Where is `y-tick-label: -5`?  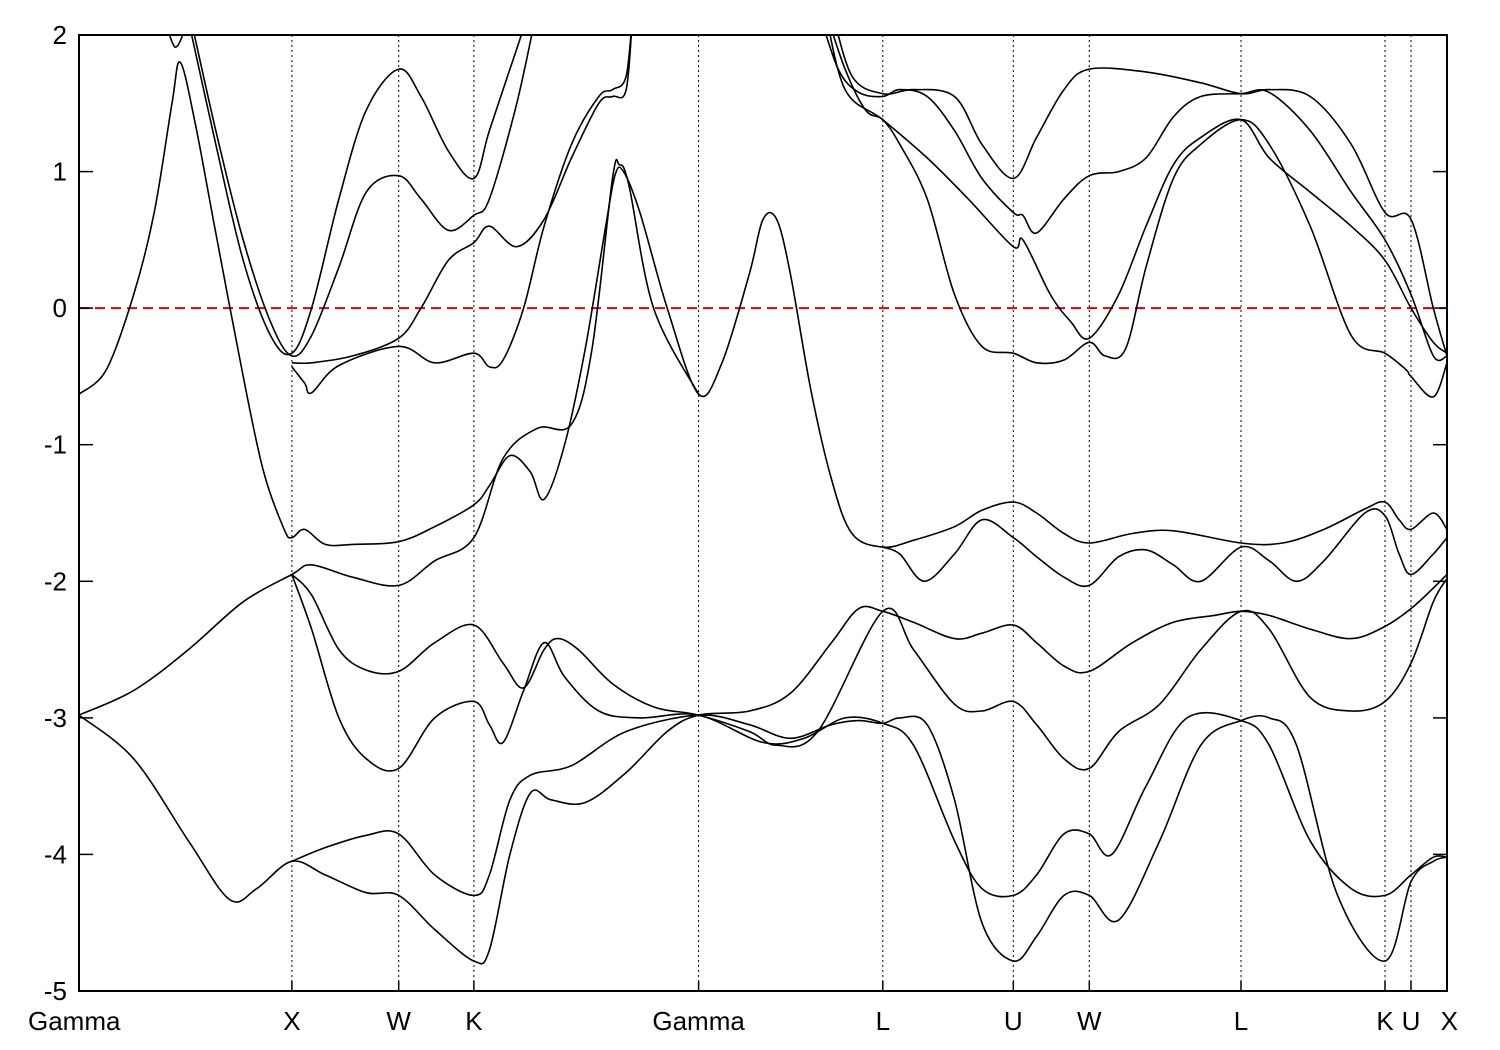
y-tick-label: -5 is located at coordinates (55, 991).